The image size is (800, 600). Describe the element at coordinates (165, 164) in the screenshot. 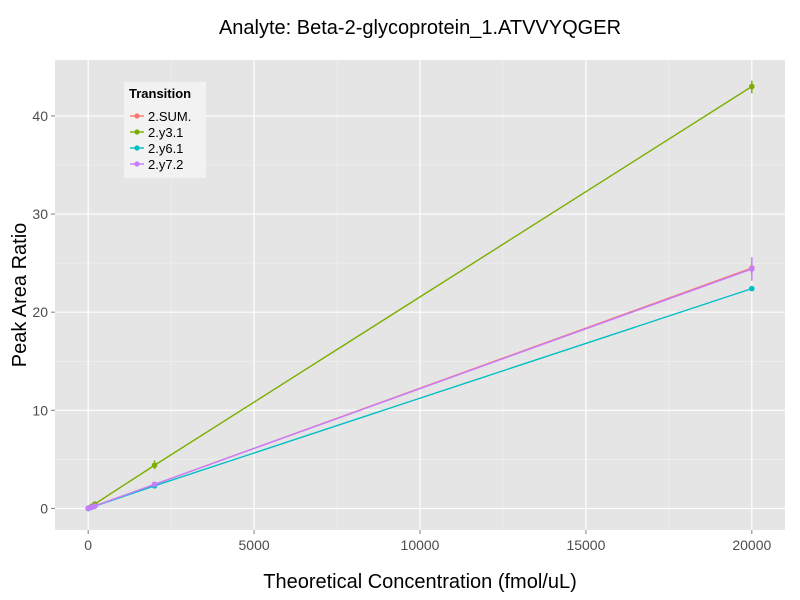

I see `legend-label: 2.y7.2` at that location.